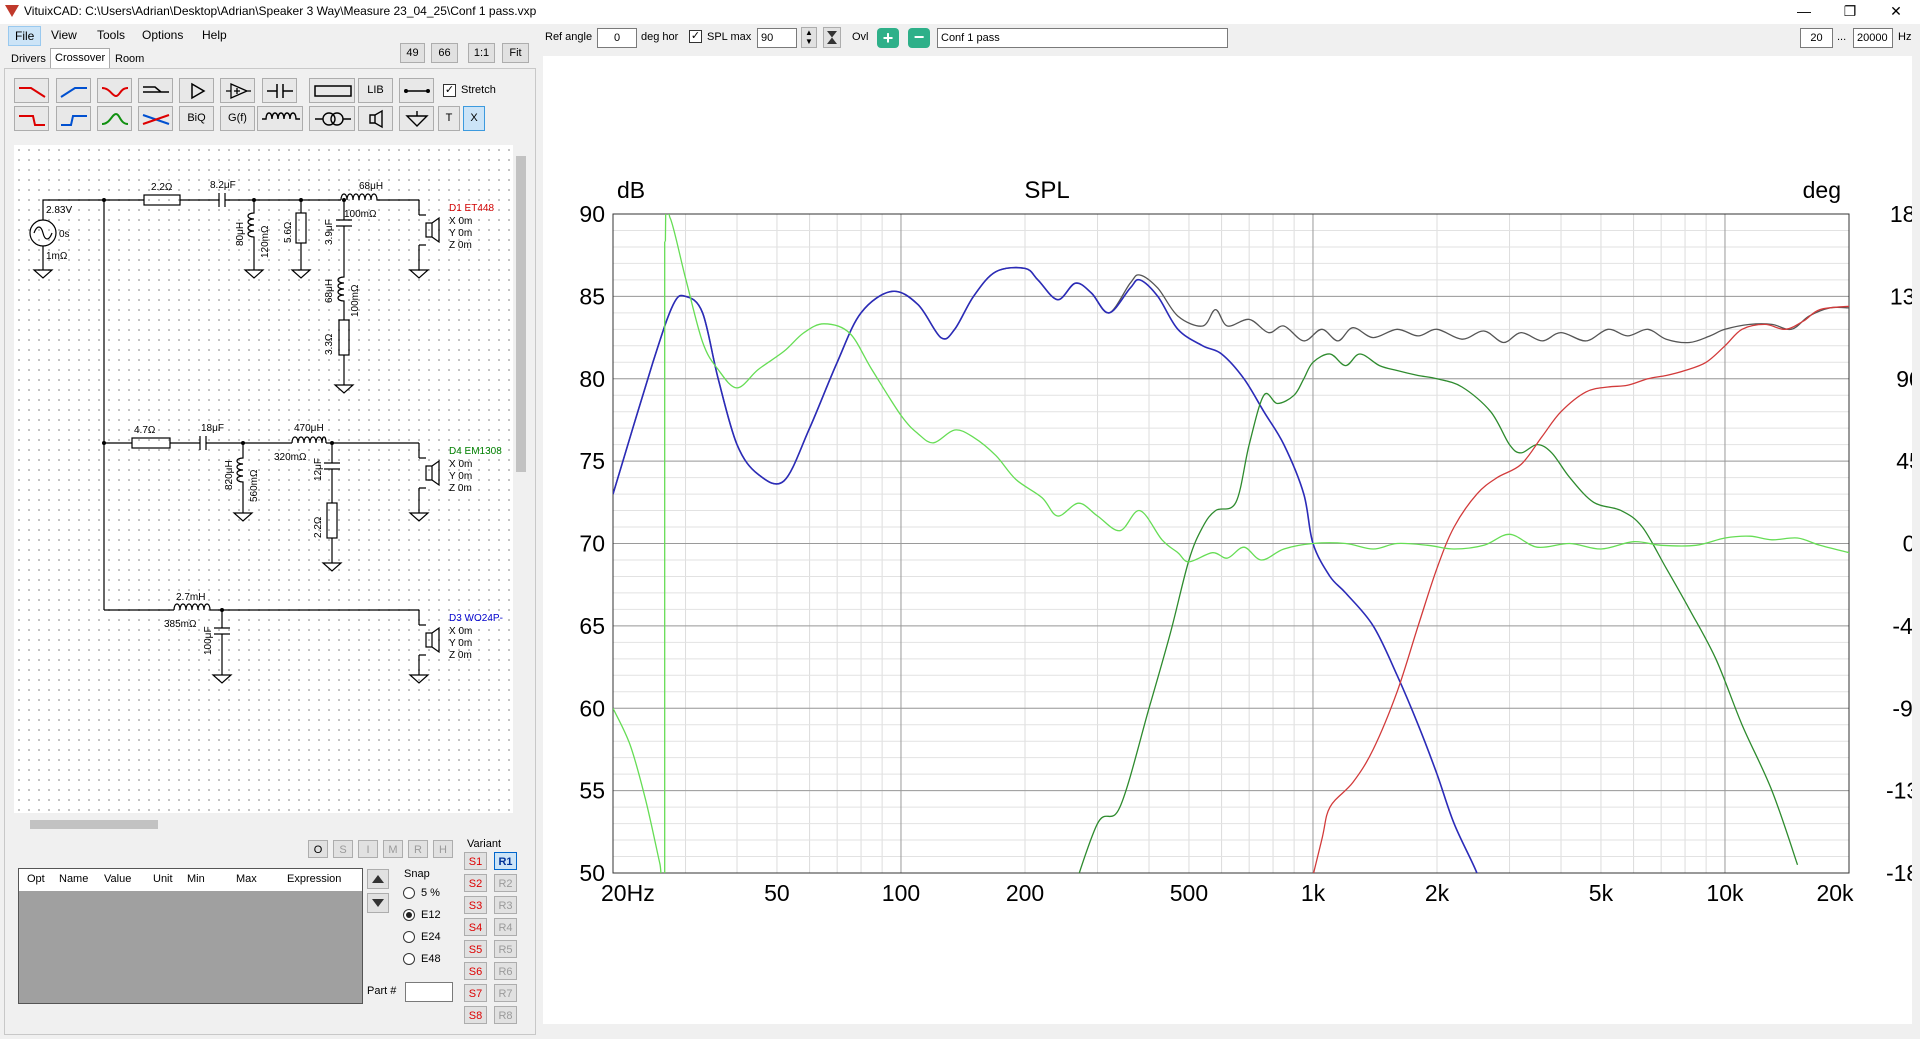 The width and height of the screenshot is (1920, 1039). What do you see at coordinates (505, 1015) in the screenshot?
I see `variant-r8-button: R8` at bounding box center [505, 1015].